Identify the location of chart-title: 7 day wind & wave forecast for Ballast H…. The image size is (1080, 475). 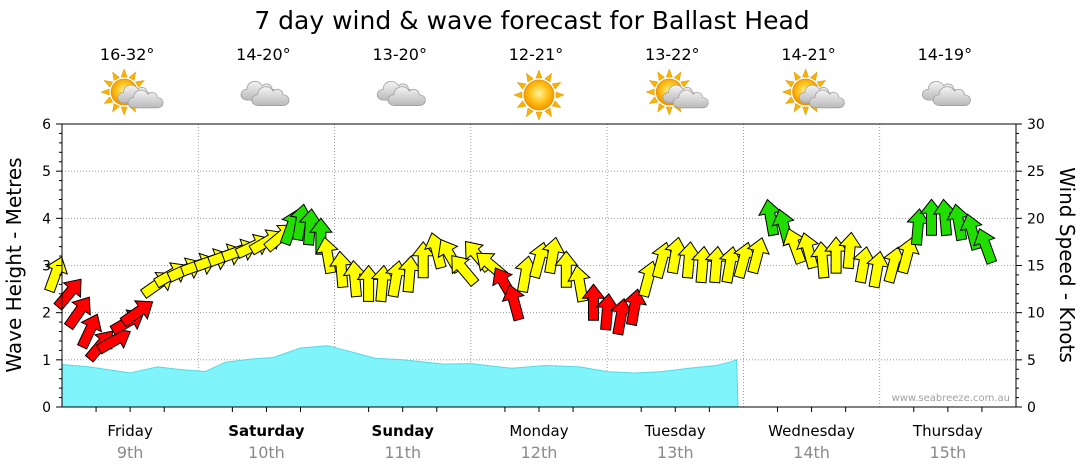
(531, 20).